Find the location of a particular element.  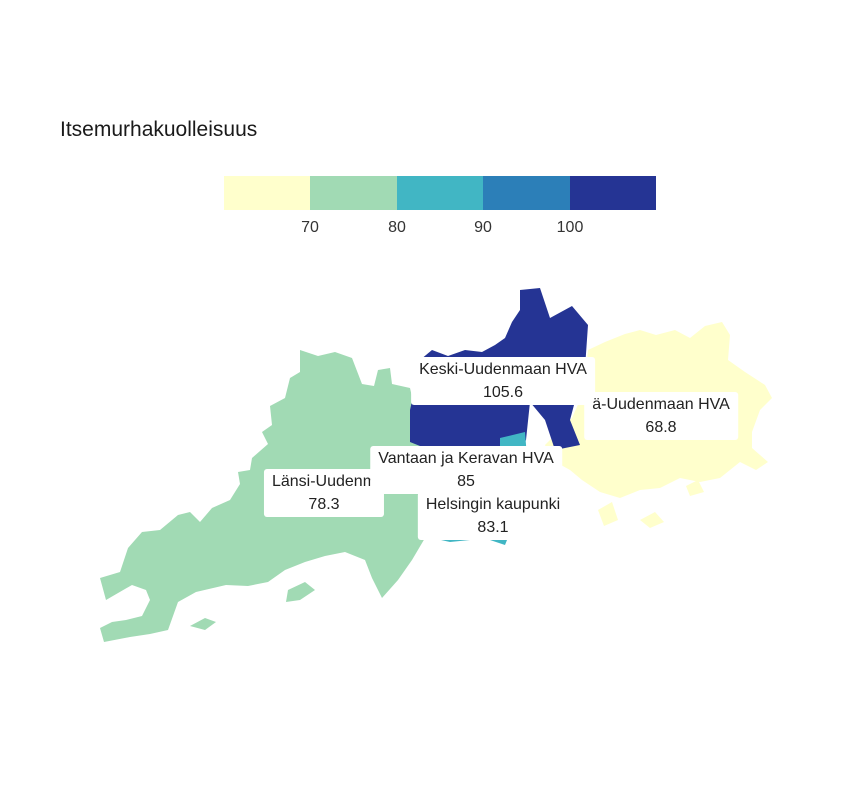

legend-ticks: 70 80 90 100 is located at coordinates (432, 230).